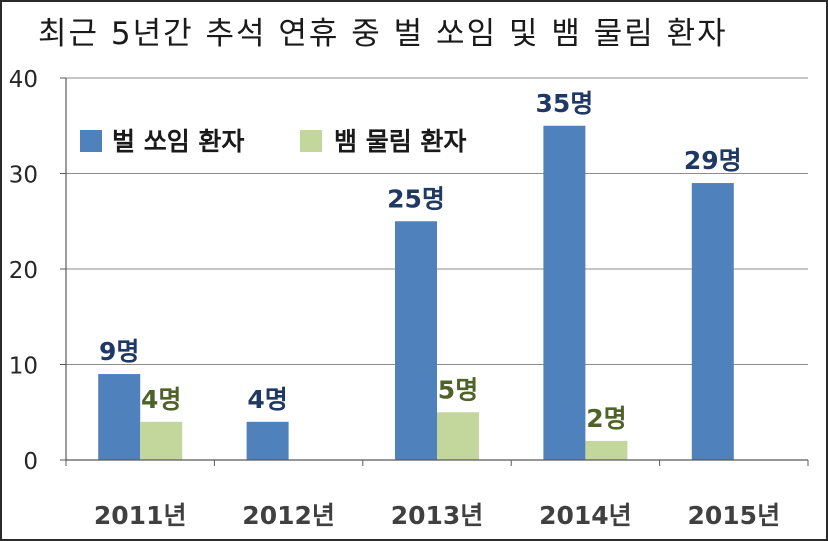  What do you see at coordinates (23, 367) in the screenshot?
I see `y-tick-label: 10` at bounding box center [23, 367].